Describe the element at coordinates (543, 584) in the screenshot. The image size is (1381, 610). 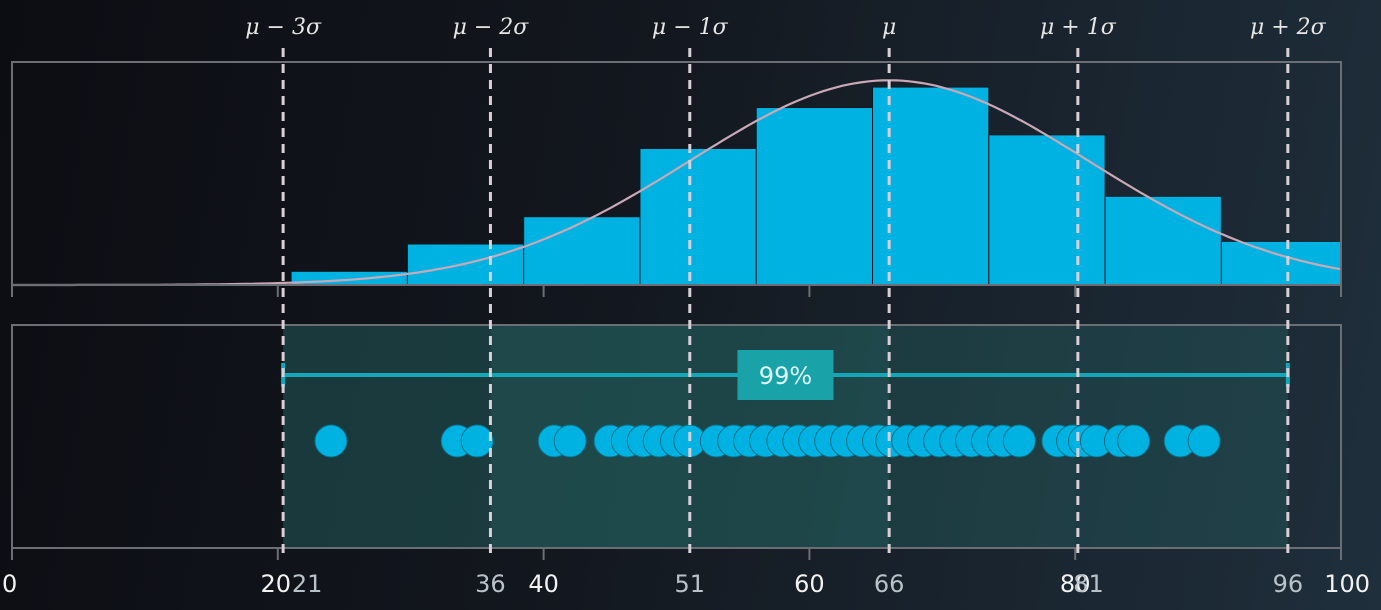
I see `x-tick-label: 40` at that location.